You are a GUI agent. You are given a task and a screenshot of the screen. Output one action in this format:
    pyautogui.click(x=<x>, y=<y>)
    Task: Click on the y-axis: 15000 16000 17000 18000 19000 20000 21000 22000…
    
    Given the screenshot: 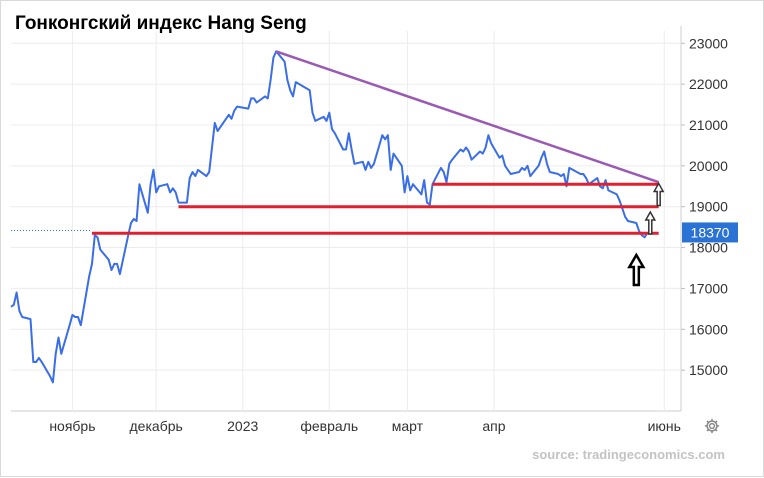 What is the action you would take?
    pyautogui.click(x=704, y=206)
    